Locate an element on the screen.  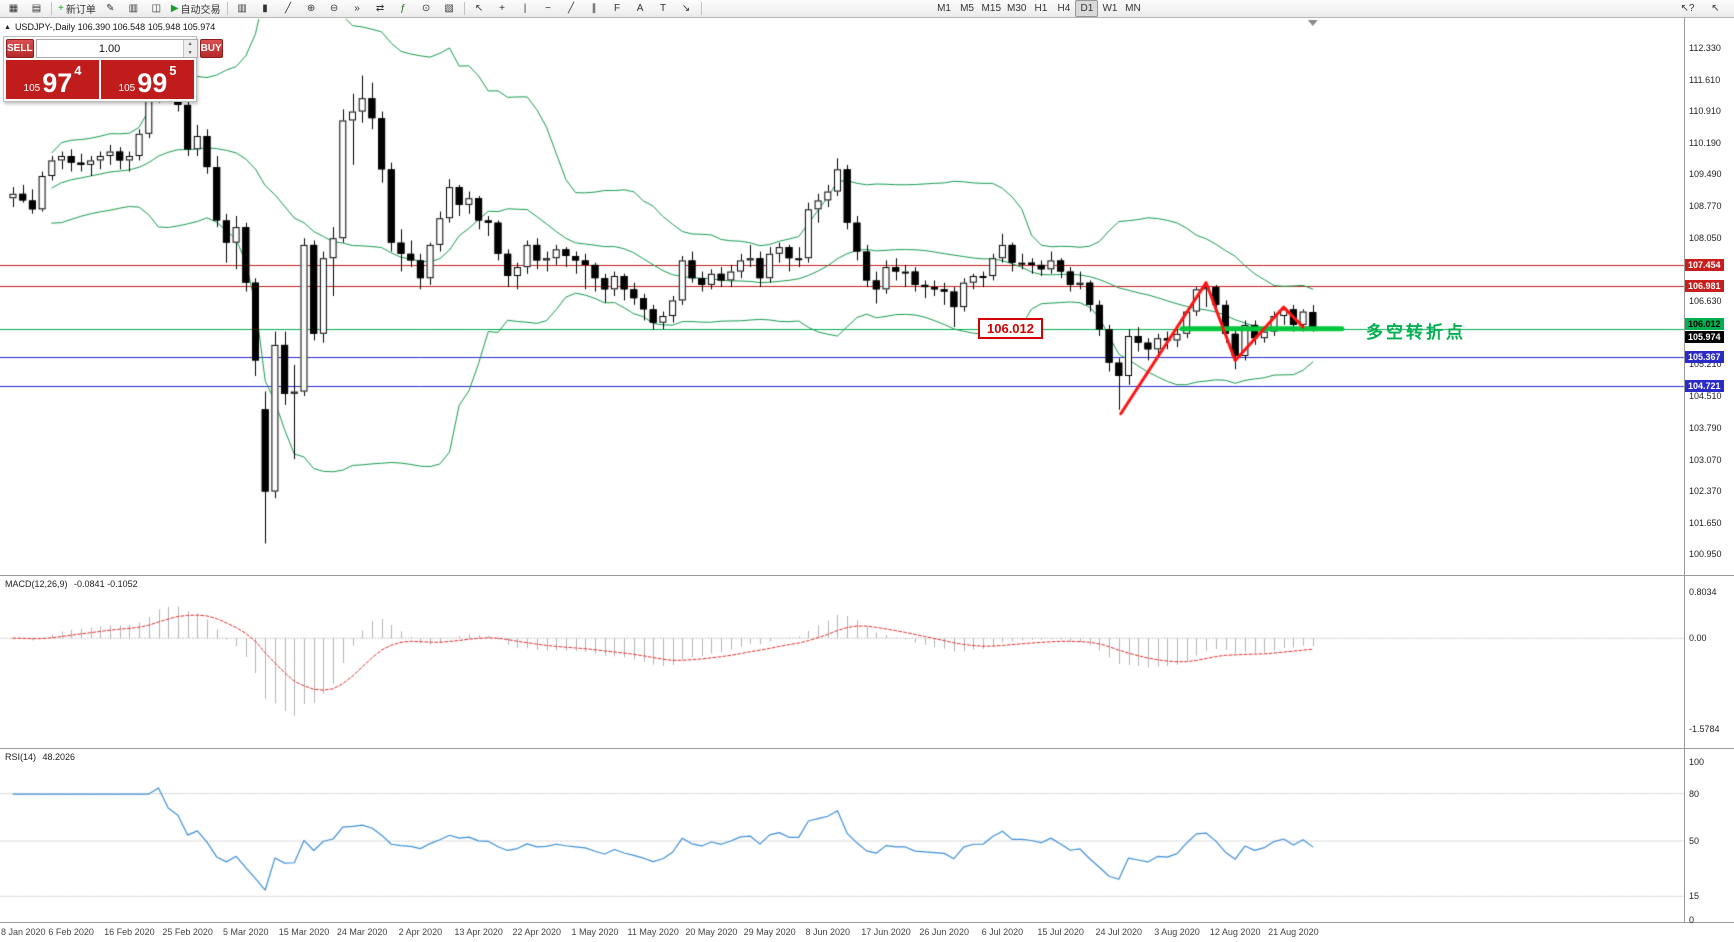
macd-values: -0.0841 -0.1052 is located at coordinates (106, 584).